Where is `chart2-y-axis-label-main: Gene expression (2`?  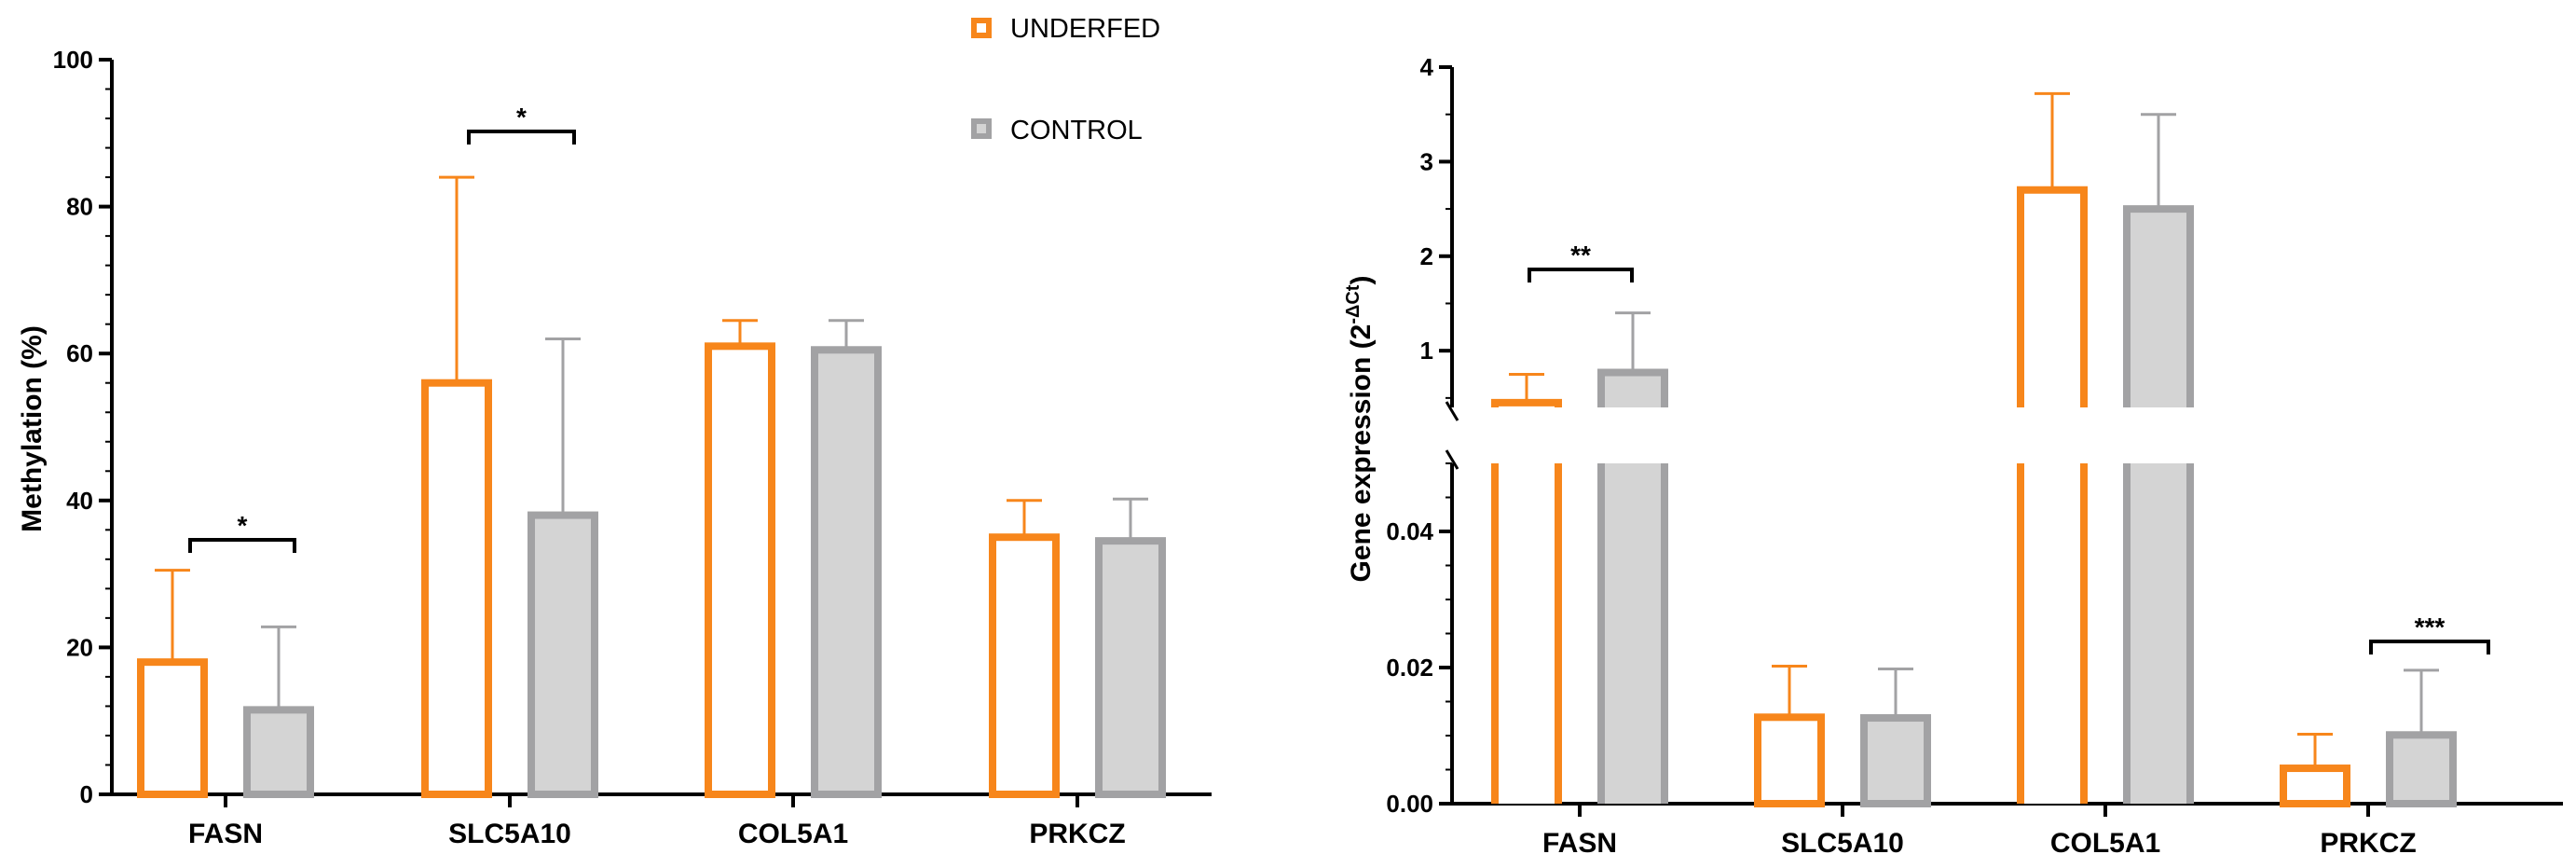 chart2-y-axis-label-main: Gene expression (2 is located at coordinates (1361, 453).